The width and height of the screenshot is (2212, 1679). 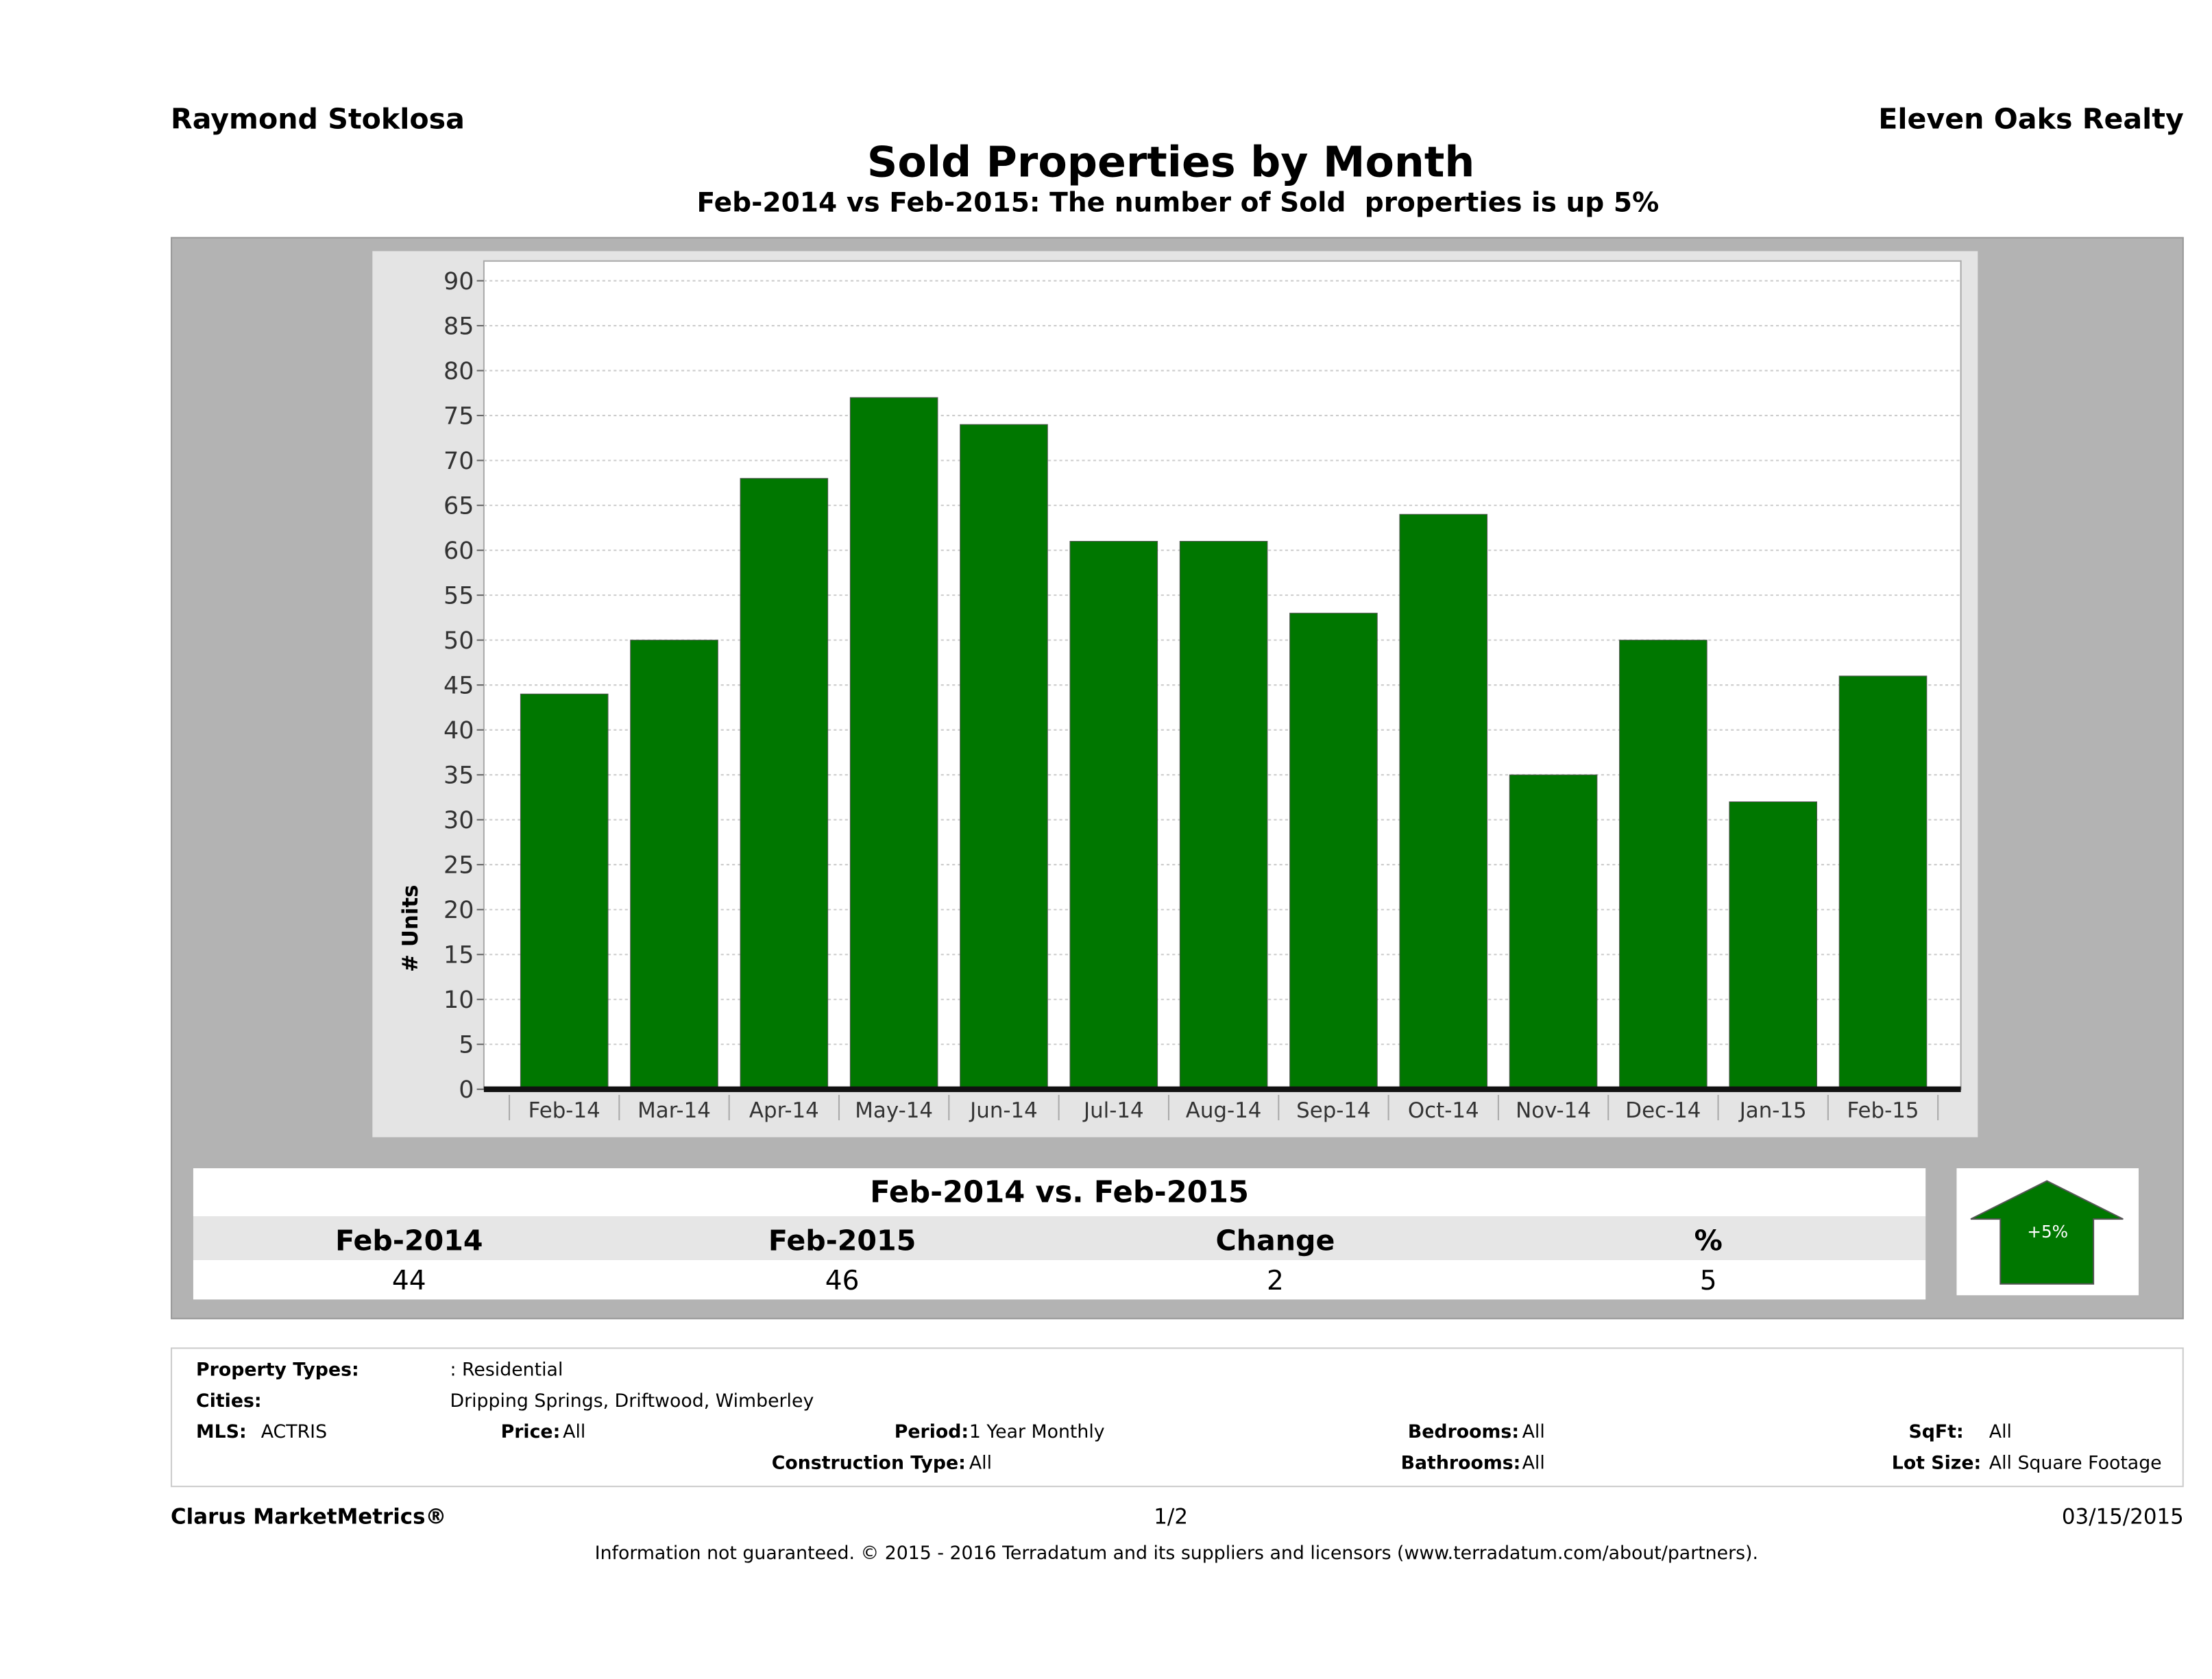 What do you see at coordinates (894, 1110) in the screenshot?
I see `x-tick-label: May-14` at bounding box center [894, 1110].